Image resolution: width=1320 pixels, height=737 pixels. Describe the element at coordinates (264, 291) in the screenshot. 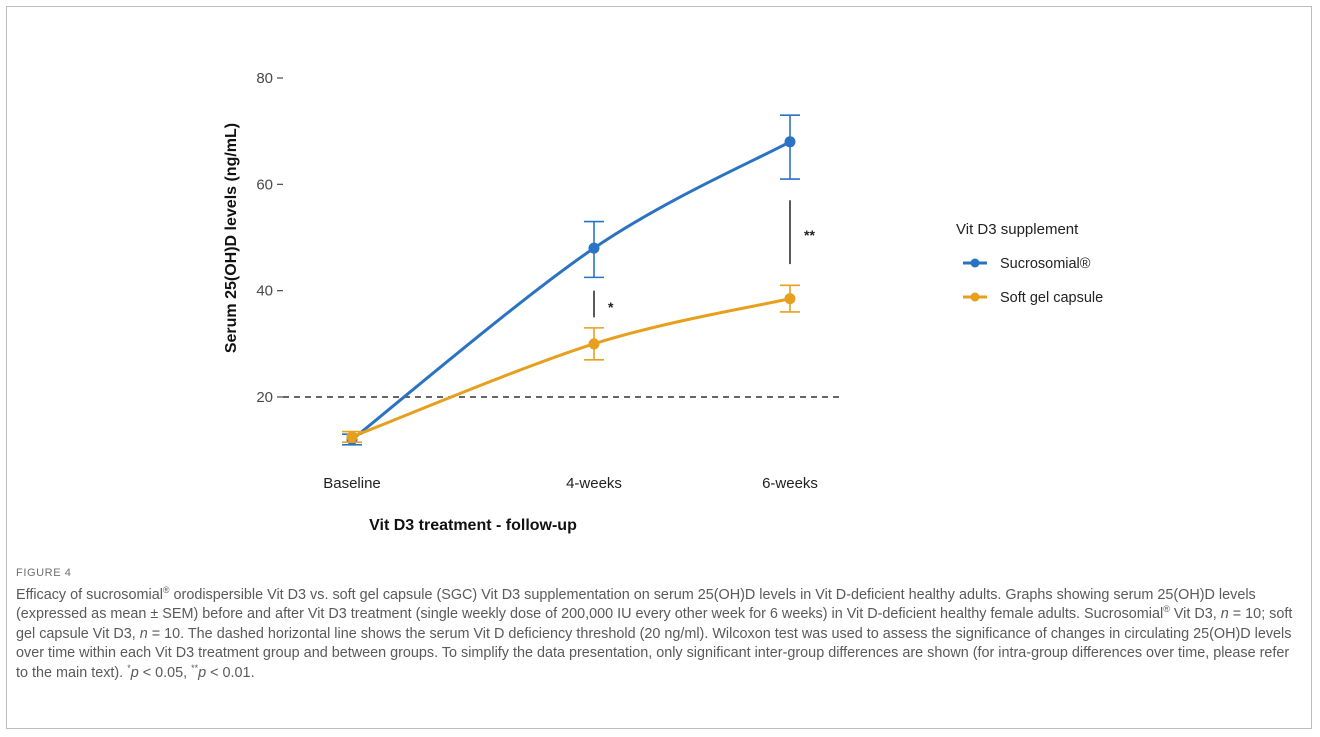

I see `y-tick-label: 40` at that location.